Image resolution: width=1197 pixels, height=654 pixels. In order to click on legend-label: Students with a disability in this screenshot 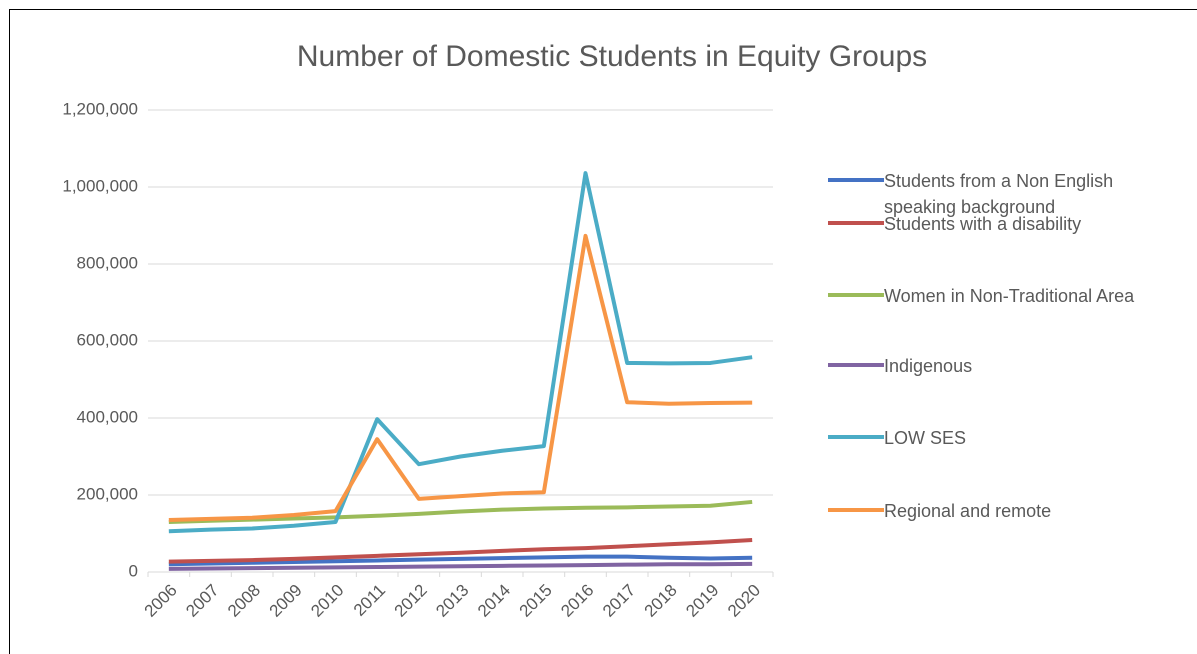, I will do `click(983, 224)`.